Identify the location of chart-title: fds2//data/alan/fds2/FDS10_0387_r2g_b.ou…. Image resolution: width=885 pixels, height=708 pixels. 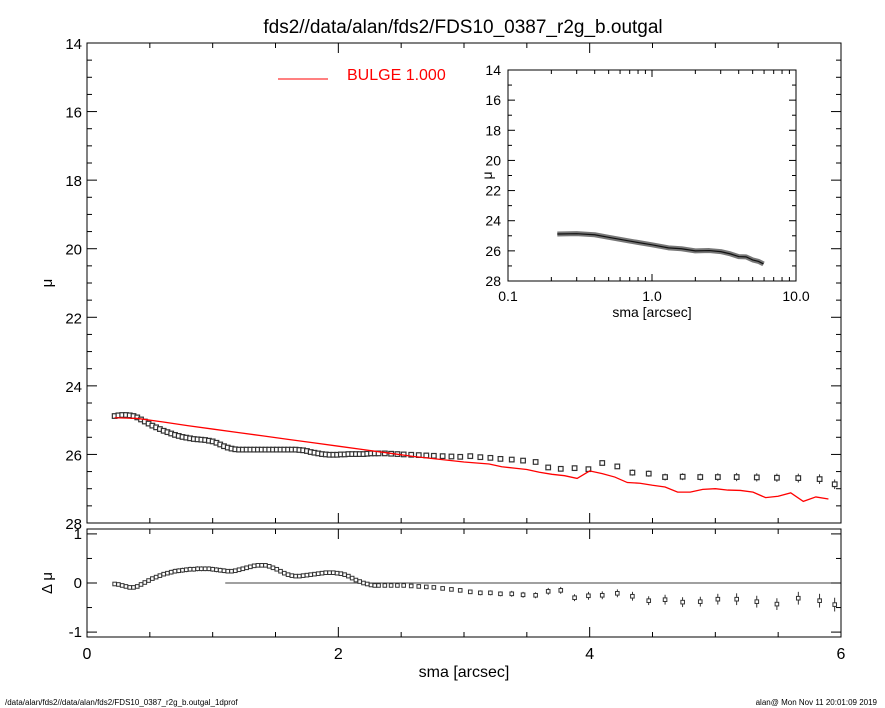
(462, 27).